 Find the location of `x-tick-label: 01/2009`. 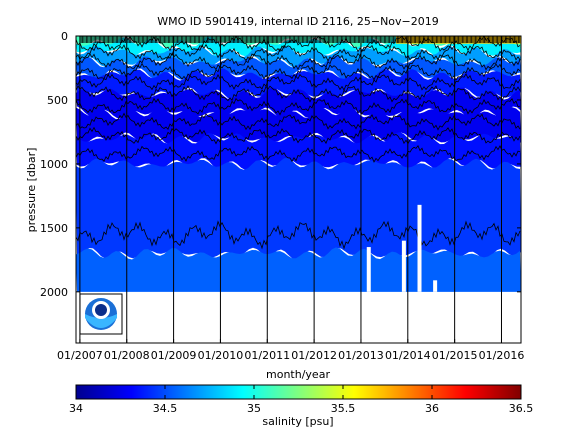

x-tick-label: 01/2009 is located at coordinates (174, 355).